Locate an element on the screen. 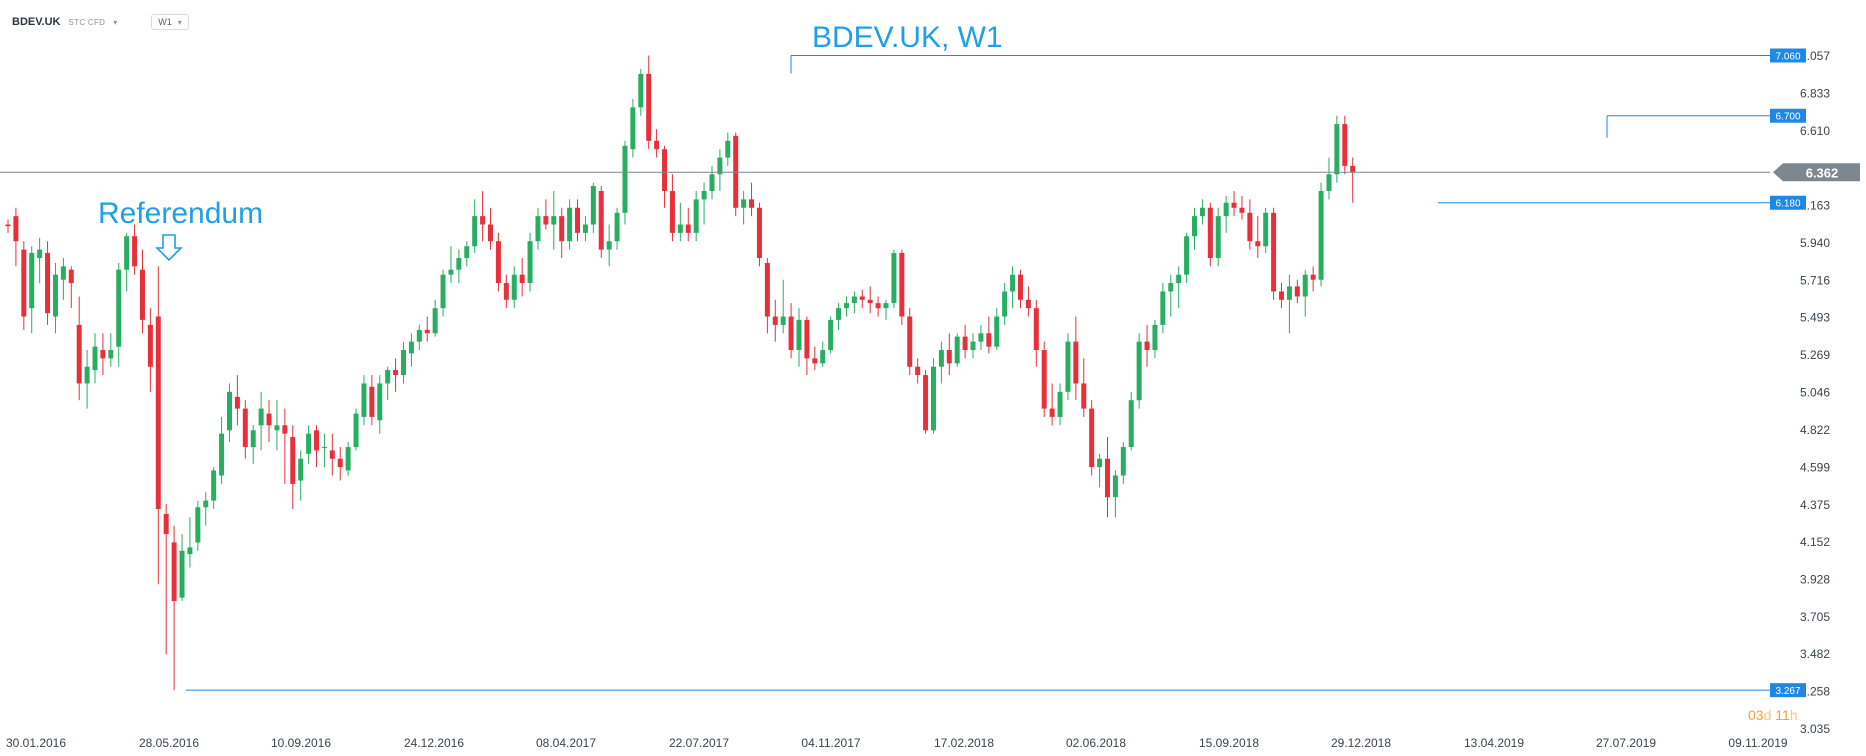 The image size is (1866, 756). x-tick-label: 30.01.2016 is located at coordinates (36, 743).